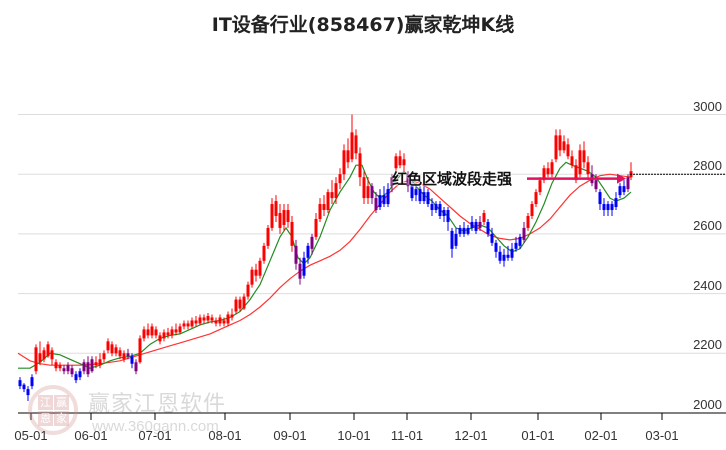 The width and height of the screenshot is (726, 450). I want to click on x-tick-label: 05-01, so click(31, 435).